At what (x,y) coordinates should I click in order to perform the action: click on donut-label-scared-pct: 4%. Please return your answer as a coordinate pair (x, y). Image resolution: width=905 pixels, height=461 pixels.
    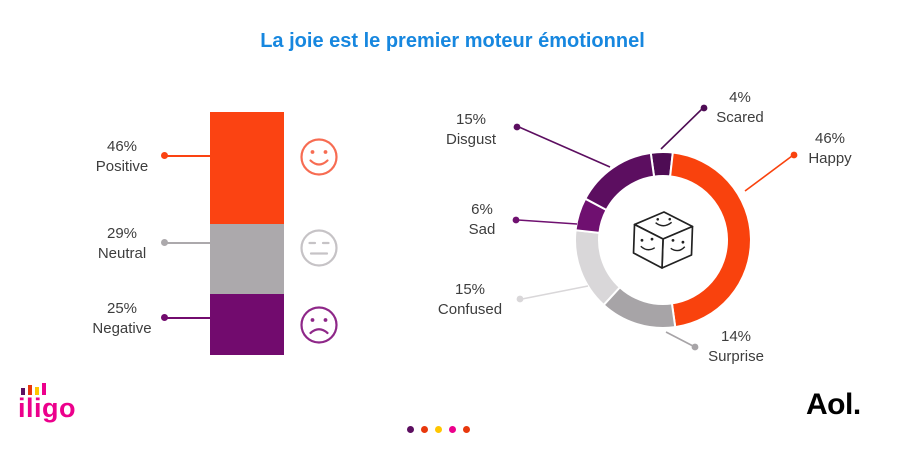
    Looking at the image, I should click on (740, 97).